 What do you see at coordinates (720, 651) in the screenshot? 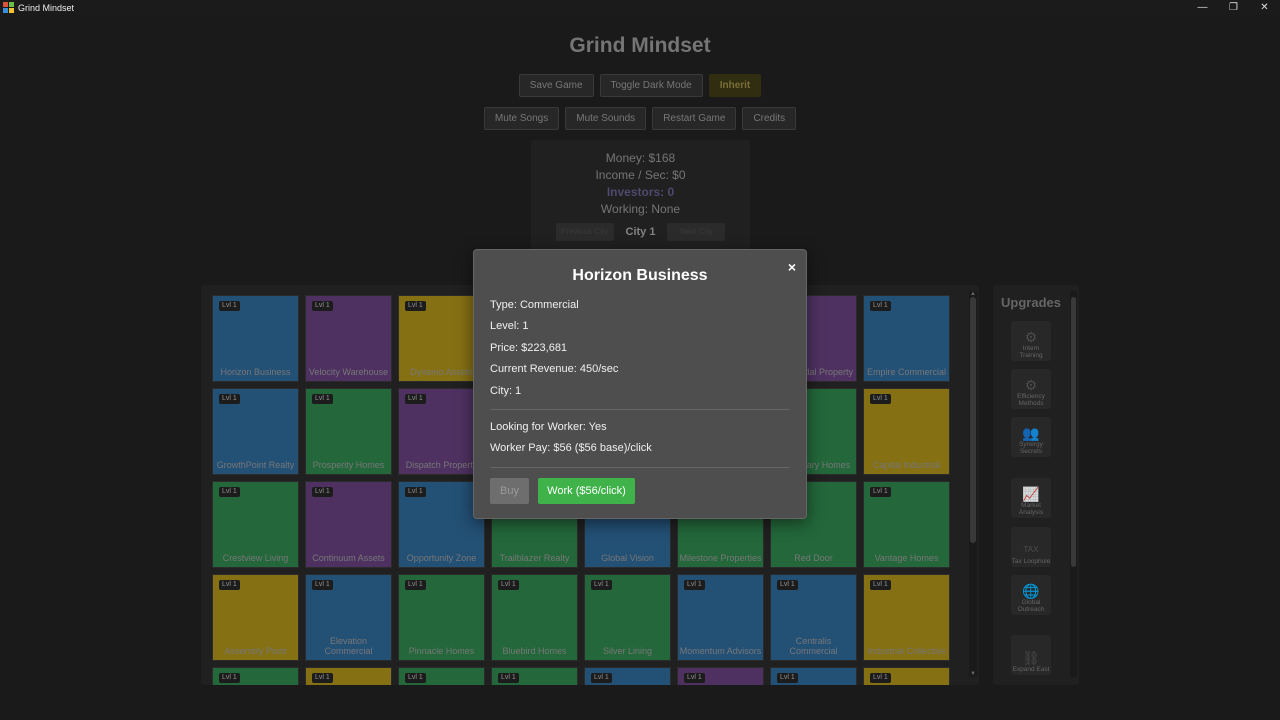
I see `property-name: Momentum Advisors` at bounding box center [720, 651].